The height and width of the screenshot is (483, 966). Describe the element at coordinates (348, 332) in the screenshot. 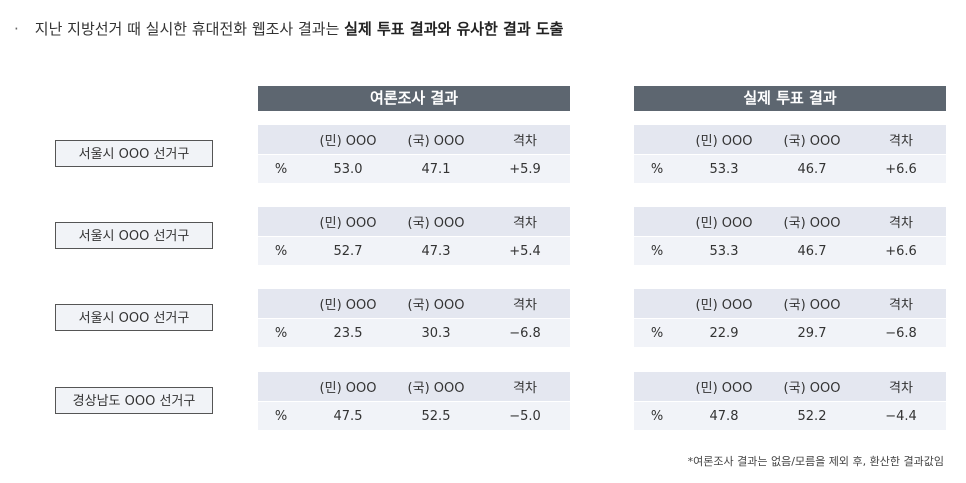

I see `min-value: 23.5` at that location.